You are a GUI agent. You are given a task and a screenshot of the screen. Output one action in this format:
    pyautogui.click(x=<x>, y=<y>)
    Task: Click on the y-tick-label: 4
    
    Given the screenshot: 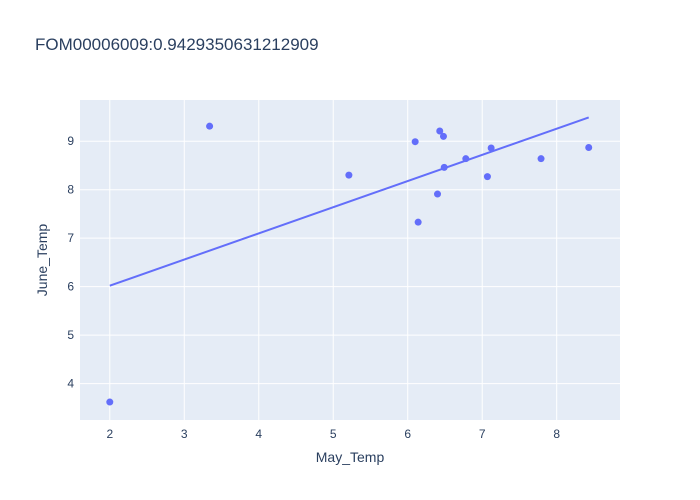 What is the action you would take?
    pyautogui.click(x=70, y=384)
    